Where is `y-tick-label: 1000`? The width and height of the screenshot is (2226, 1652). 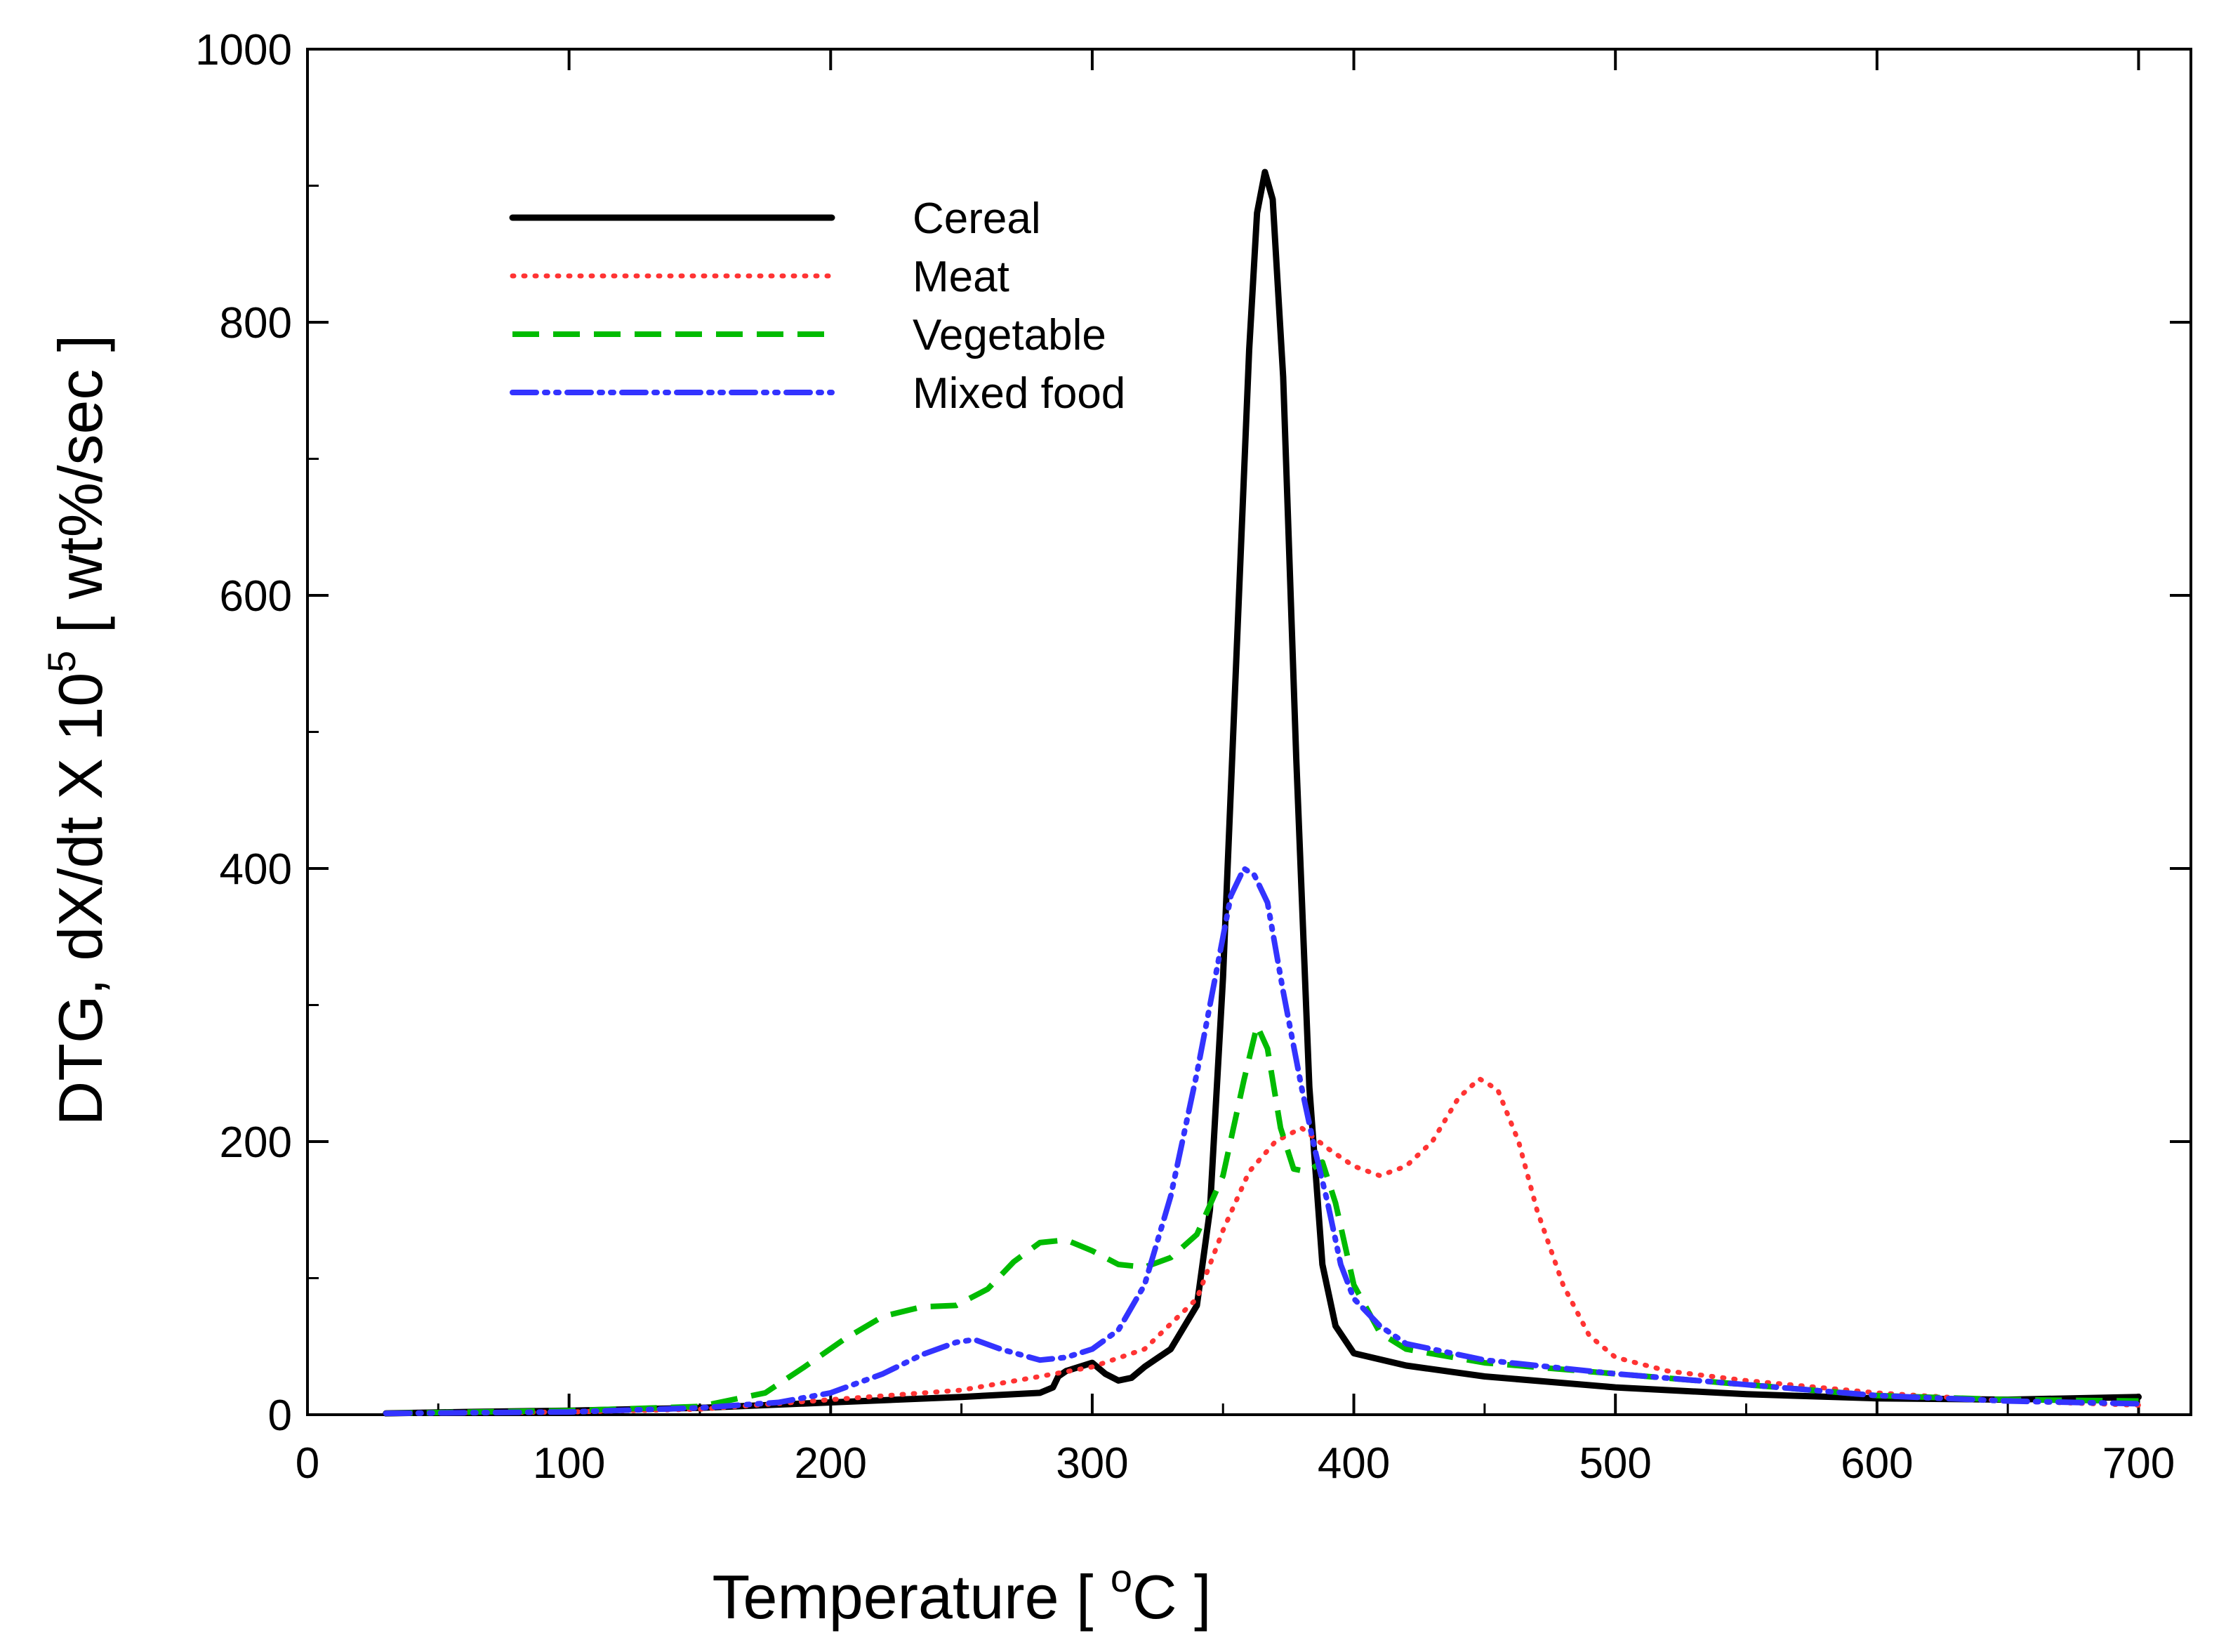
y-tick-label: 1000 is located at coordinates (243, 50).